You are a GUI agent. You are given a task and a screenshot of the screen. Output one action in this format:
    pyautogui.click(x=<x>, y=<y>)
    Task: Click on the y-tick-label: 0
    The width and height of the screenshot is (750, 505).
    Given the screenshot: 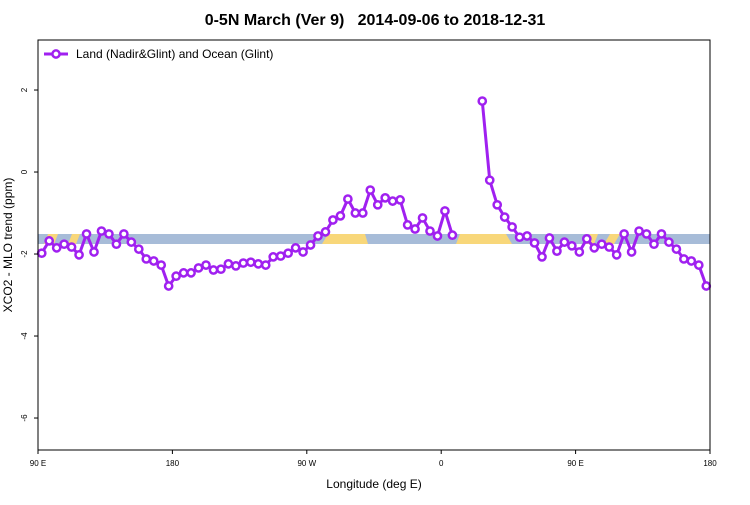 What is the action you would take?
    pyautogui.click(x=24, y=171)
    